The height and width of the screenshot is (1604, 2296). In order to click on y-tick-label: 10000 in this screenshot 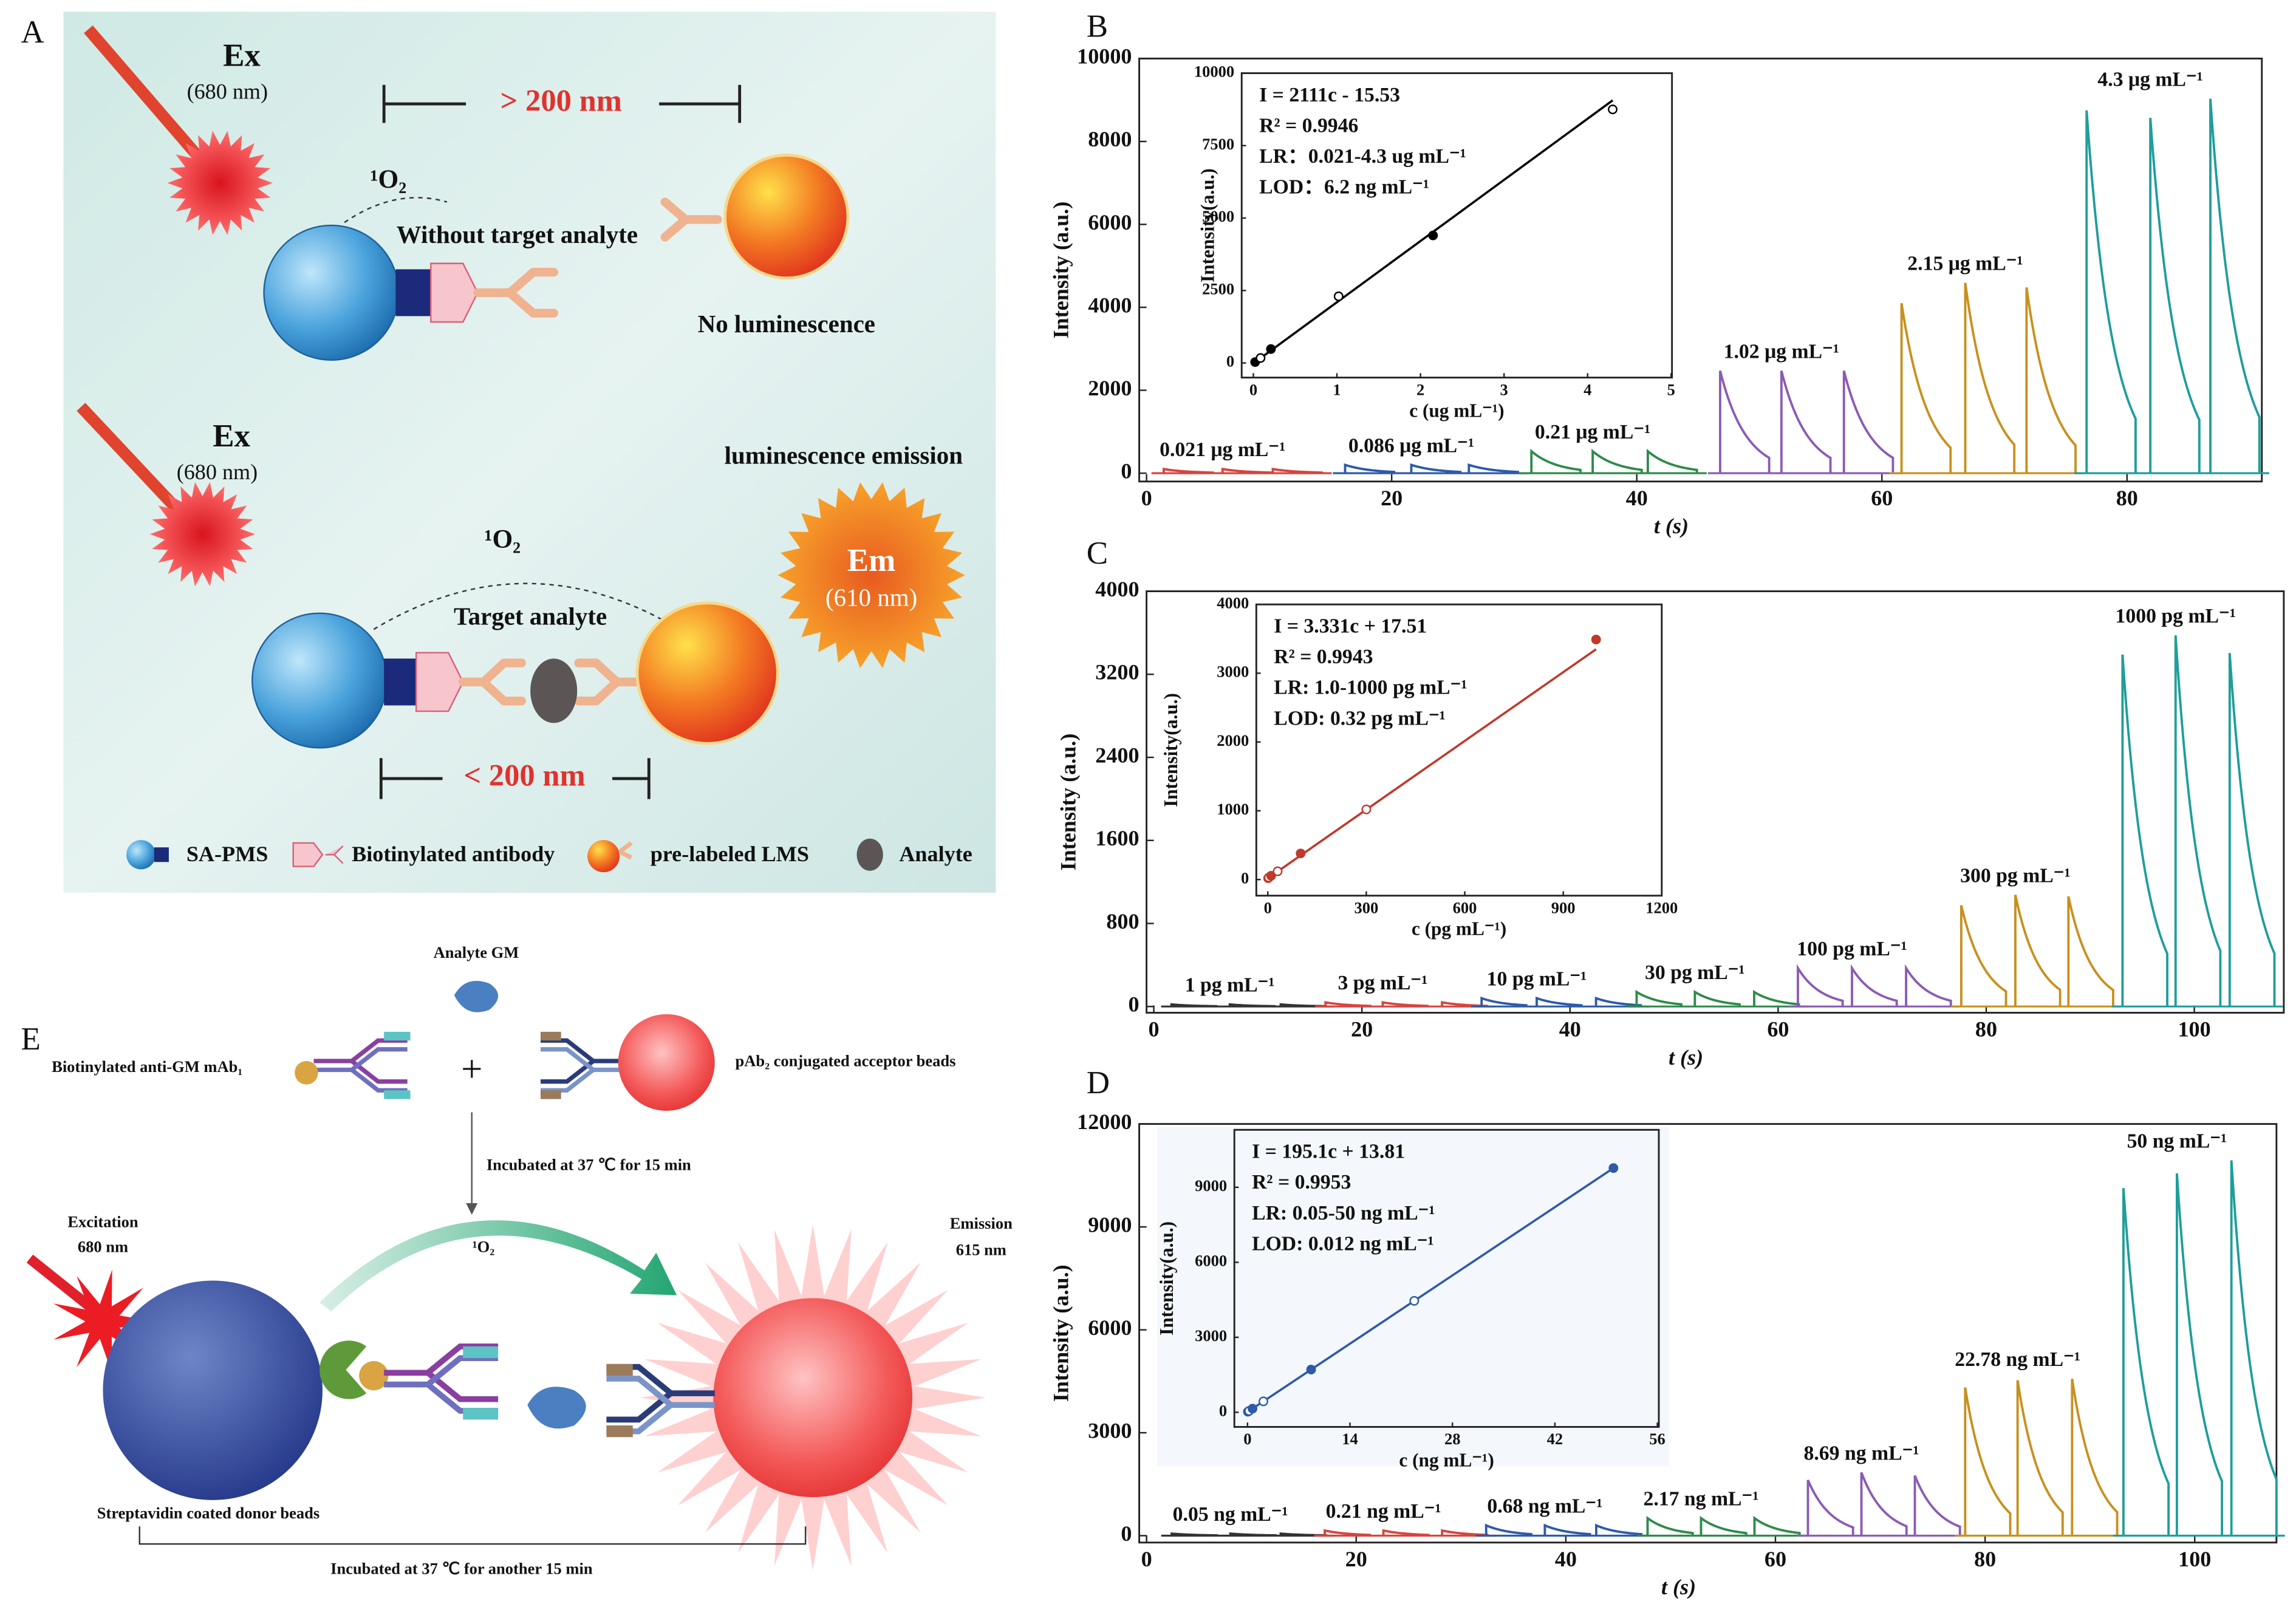, I will do `click(1214, 72)`.